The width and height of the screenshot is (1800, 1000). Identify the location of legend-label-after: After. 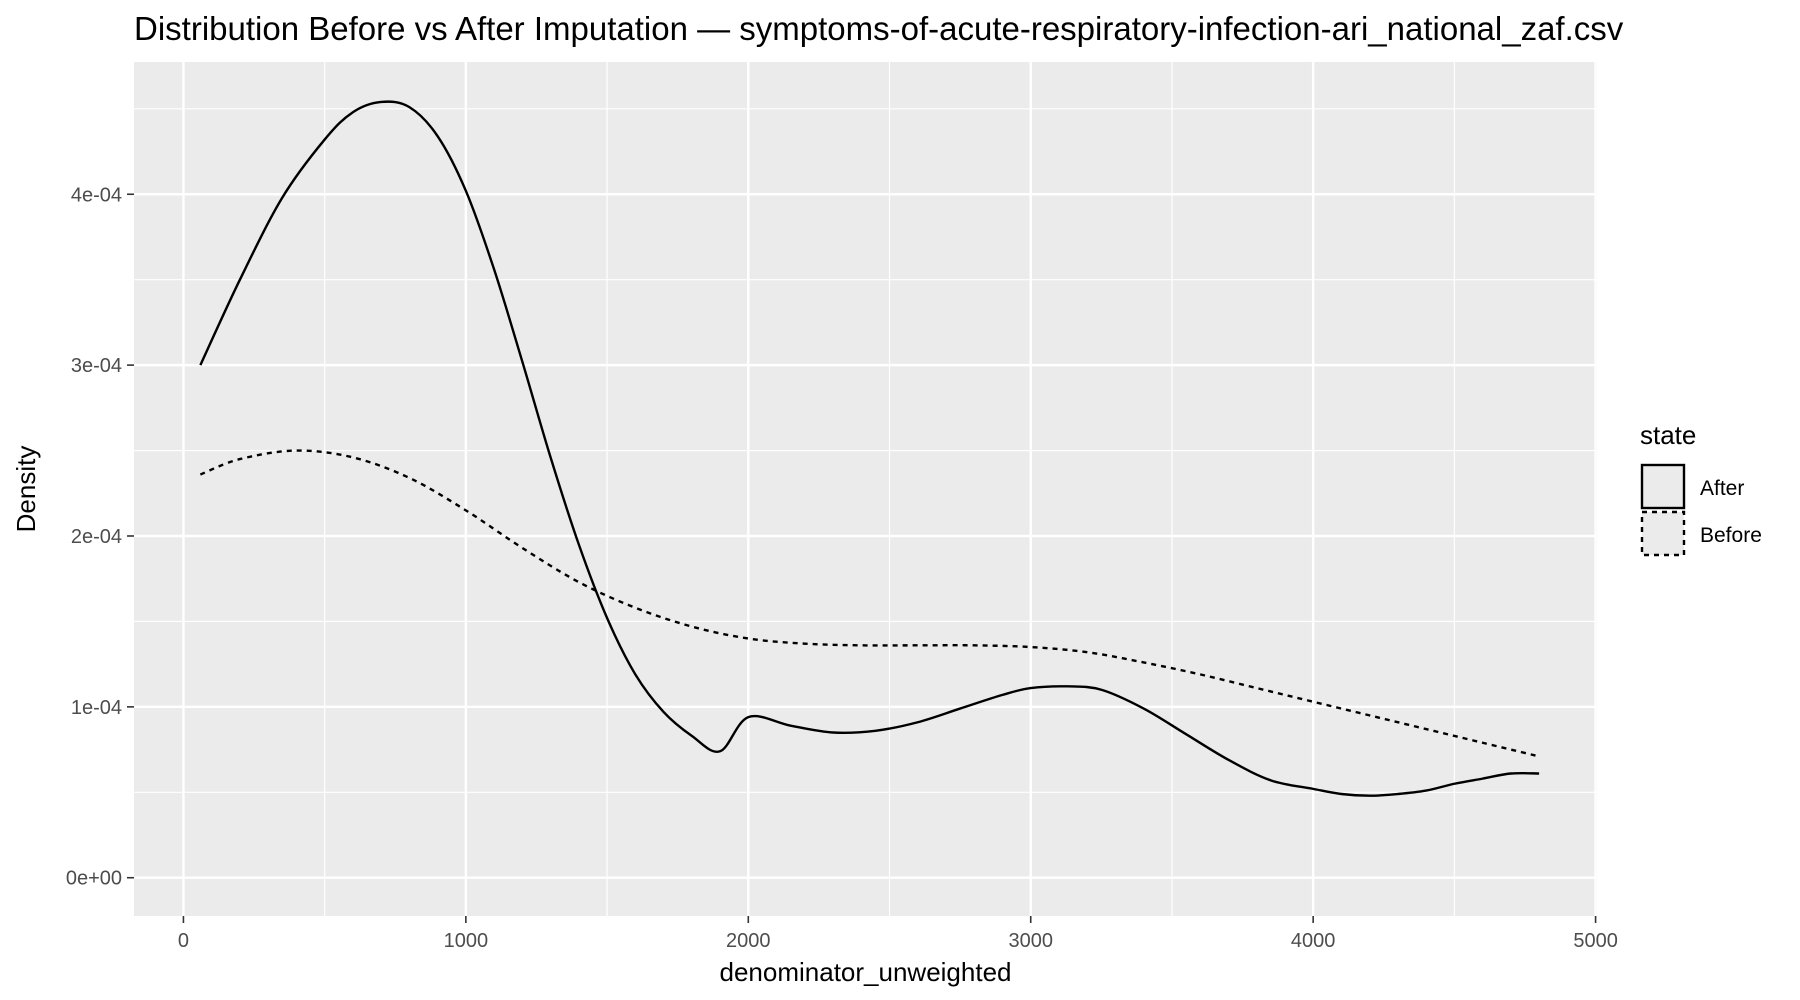
(1722, 488).